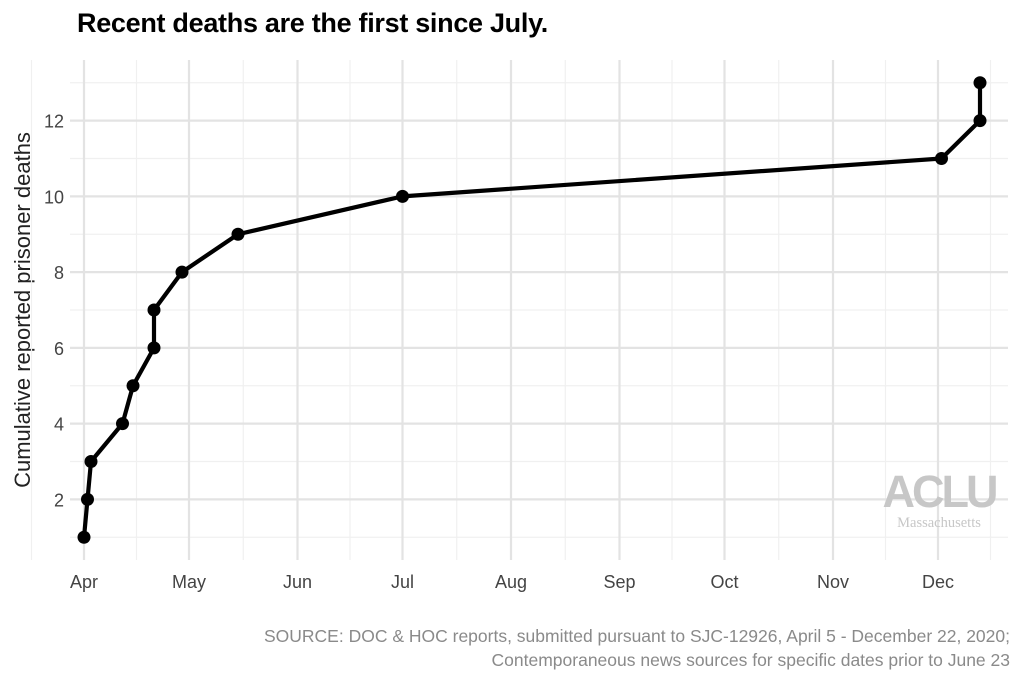 The height and width of the screenshot is (683, 1024). Describe the element at coordinates (312, 23) in the screenshot. I see `chart-title: Recent deaths are the first since July.` at that location.